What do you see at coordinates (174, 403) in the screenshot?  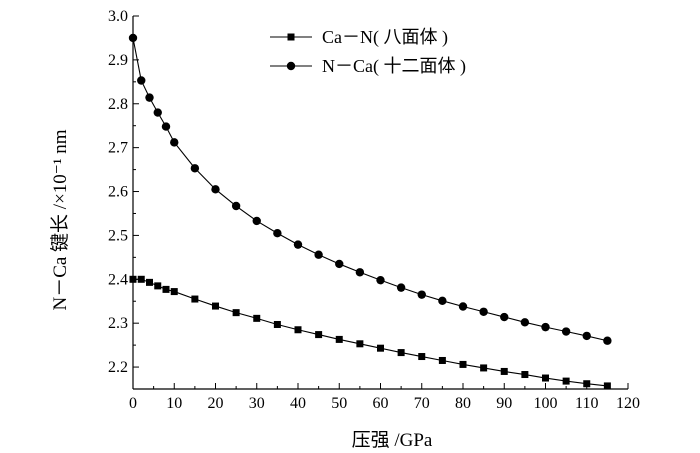 I see `x-tick-label: 10` at bounding box center [174, 403].